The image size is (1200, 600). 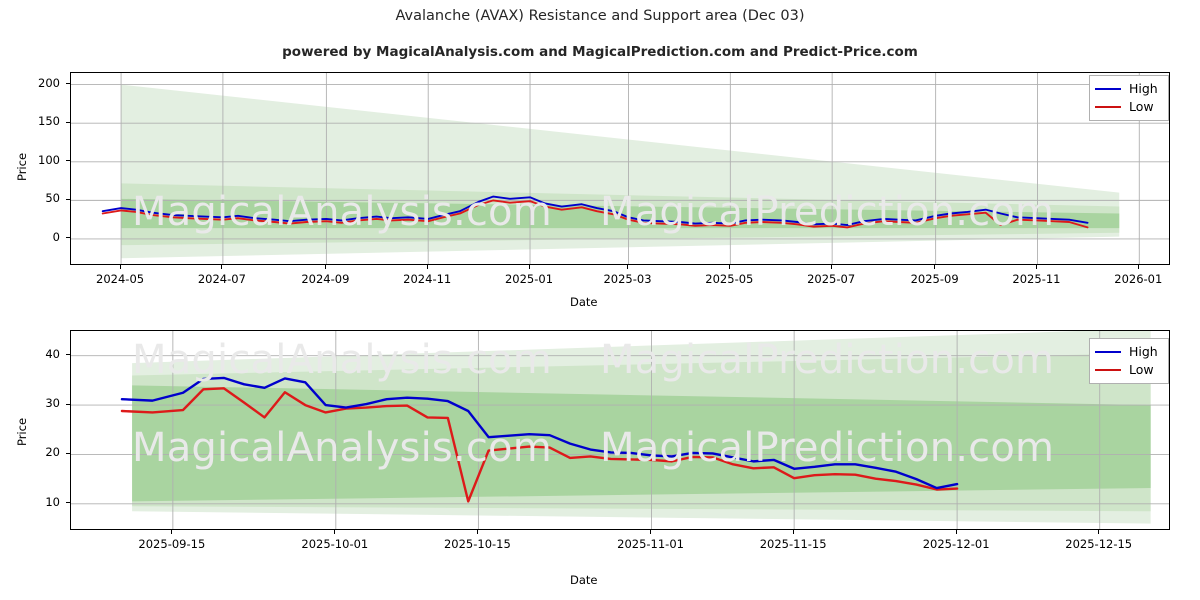 What do you see at coordinates (52, 452) in the screenshot?
I see `y-tick-label: 20` at bounding box center [52, 452].